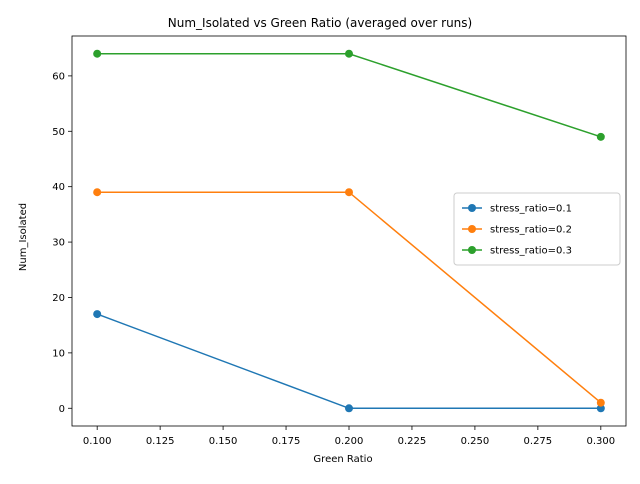 The height and width of the screenshot is (484, 640). What do you see at coordinates (475, 441) in the screenshot?
I see `x-tick-label-6: 0.250` at bounding box center [475, 441].